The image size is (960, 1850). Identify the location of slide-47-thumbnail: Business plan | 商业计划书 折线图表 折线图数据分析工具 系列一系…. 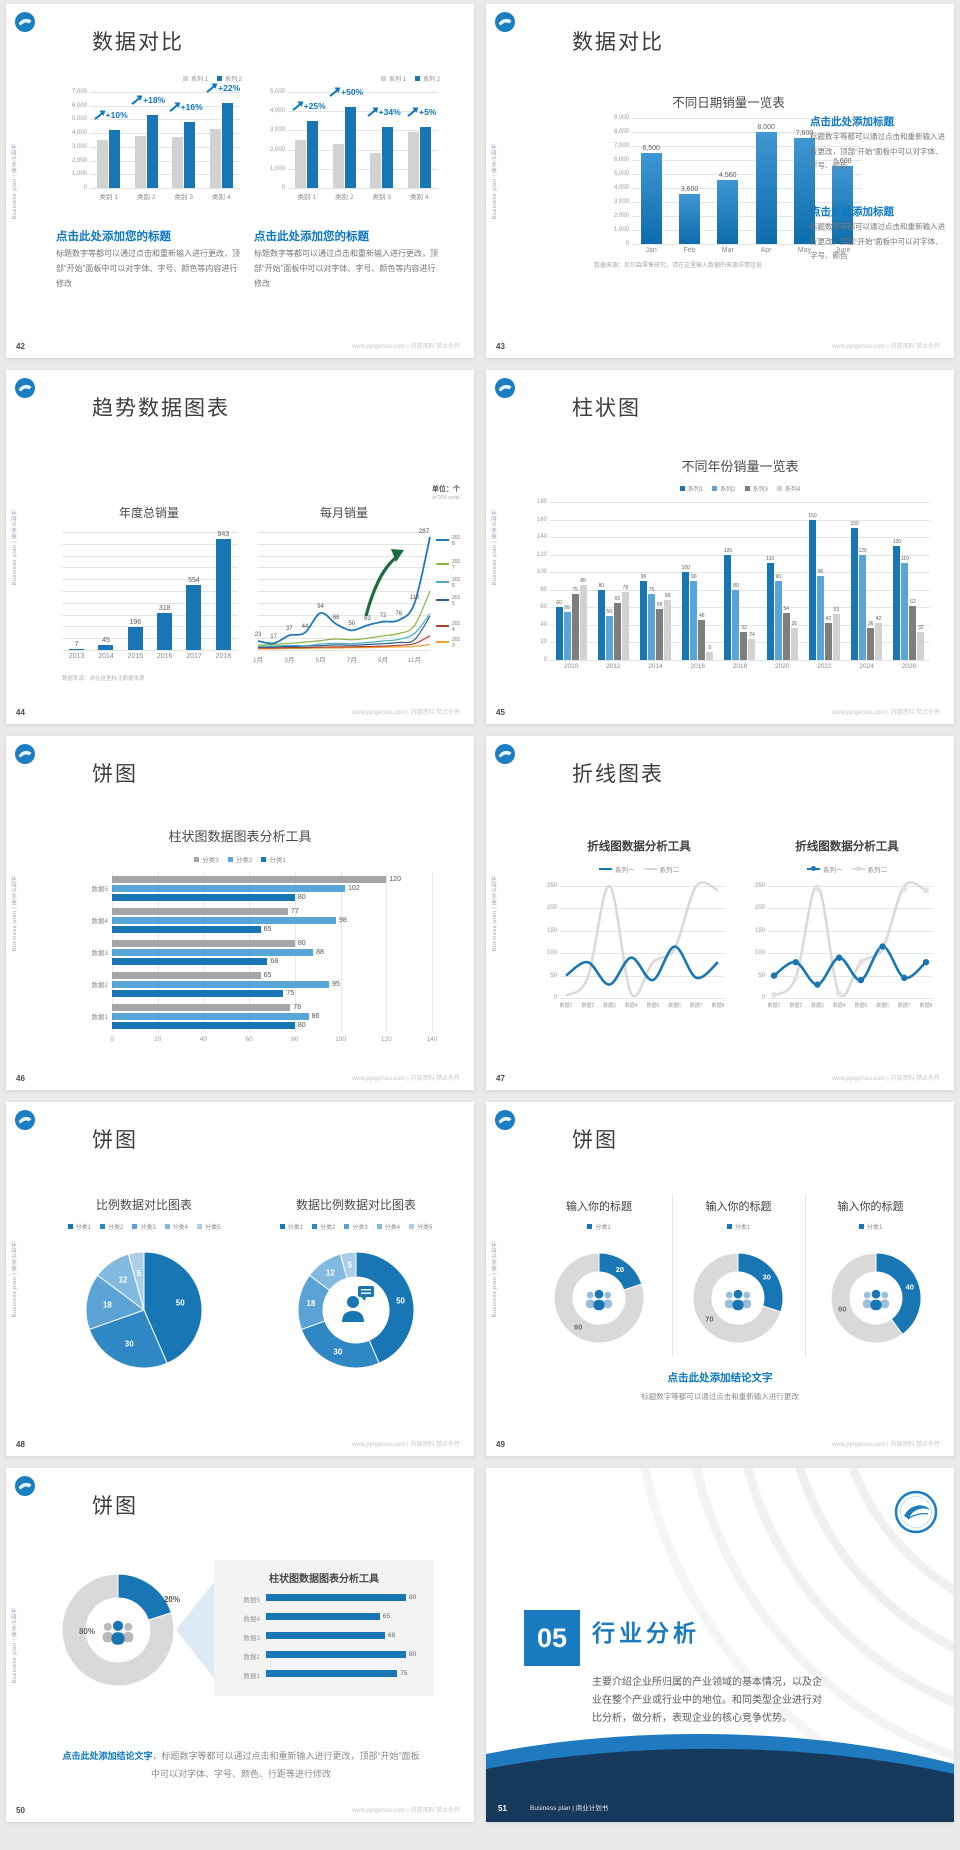
(720, 913).